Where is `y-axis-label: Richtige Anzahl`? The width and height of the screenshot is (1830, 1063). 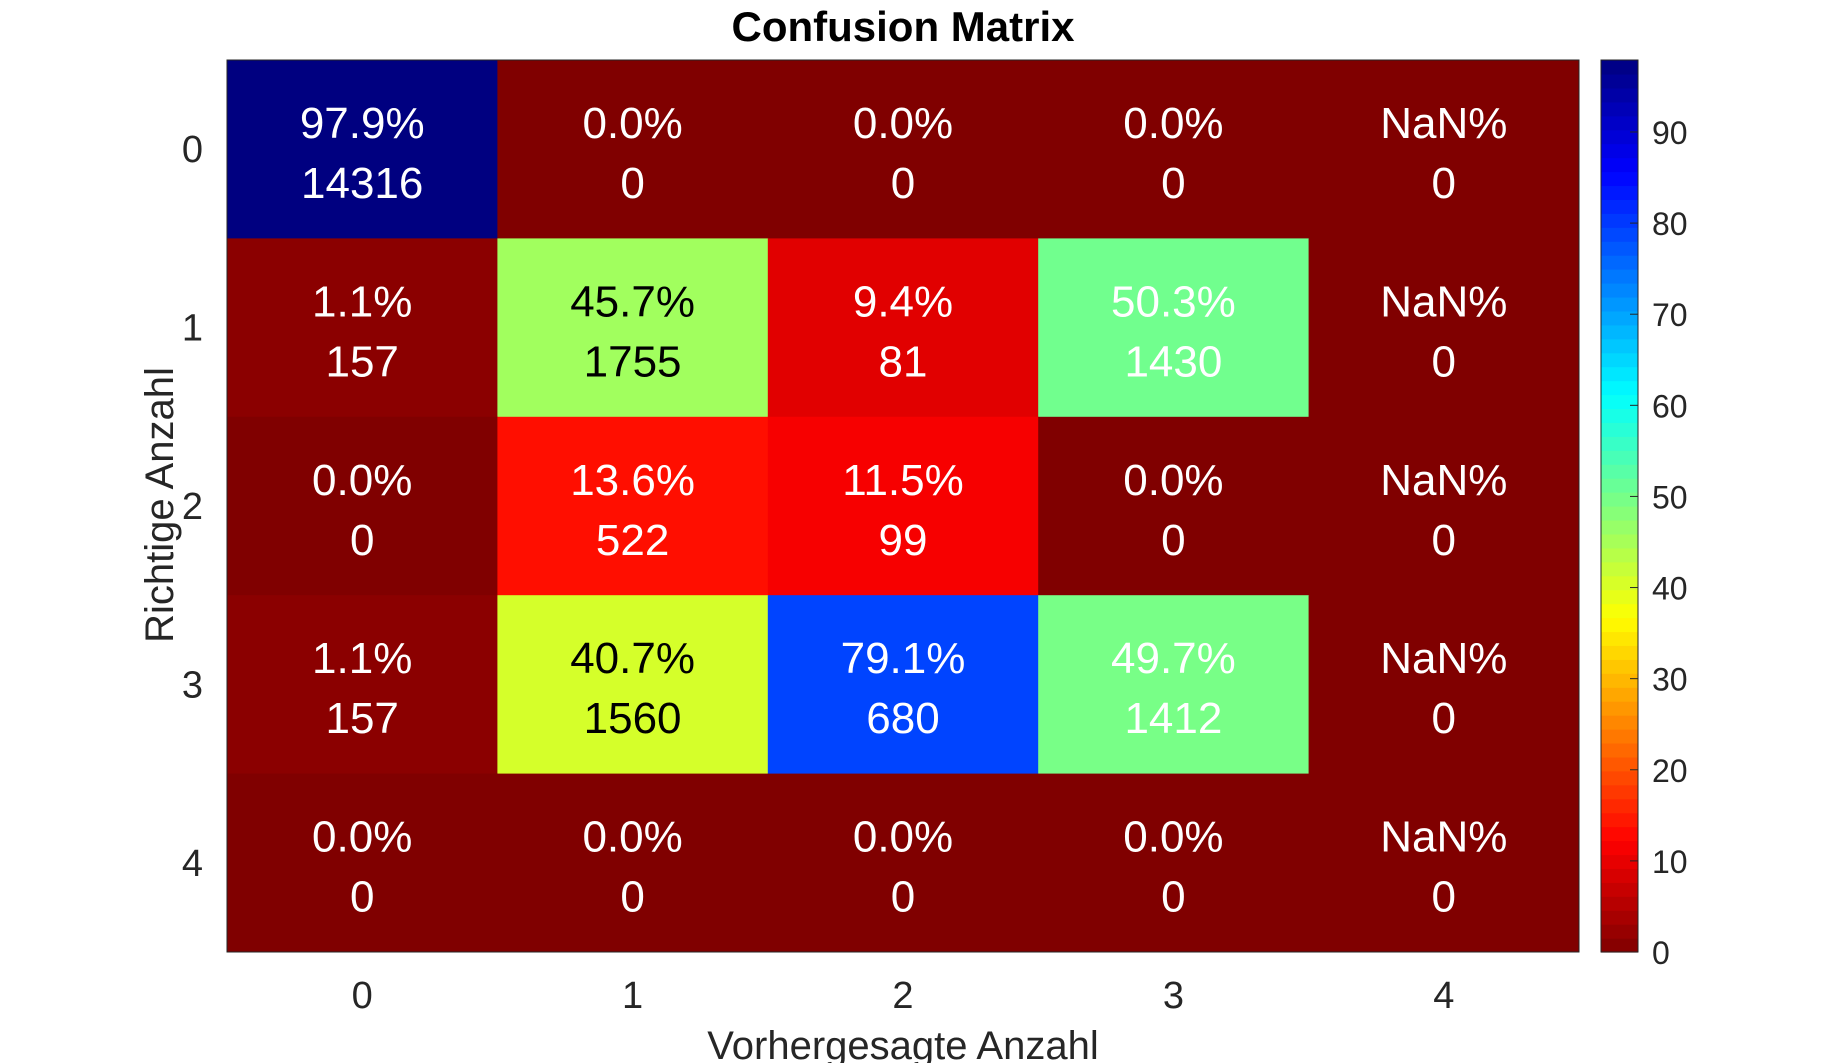 y-axis-label: Richtige Anzahl is located at coordinates (160, 505).